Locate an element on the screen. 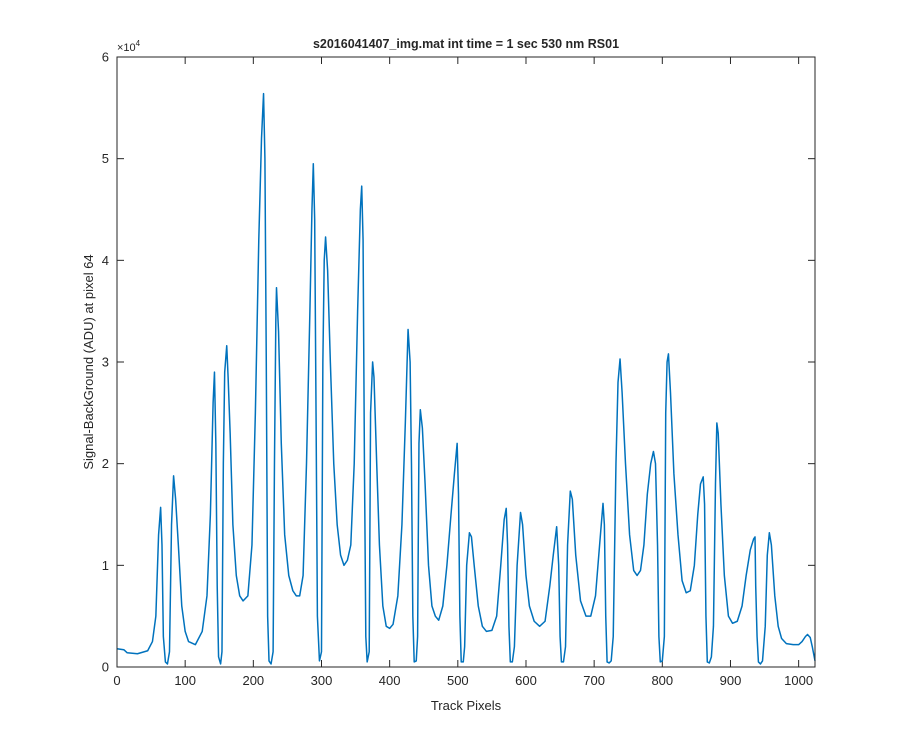 The image size is (900, 755). x-tick-label: 300 is located at coordinates (322, 680).